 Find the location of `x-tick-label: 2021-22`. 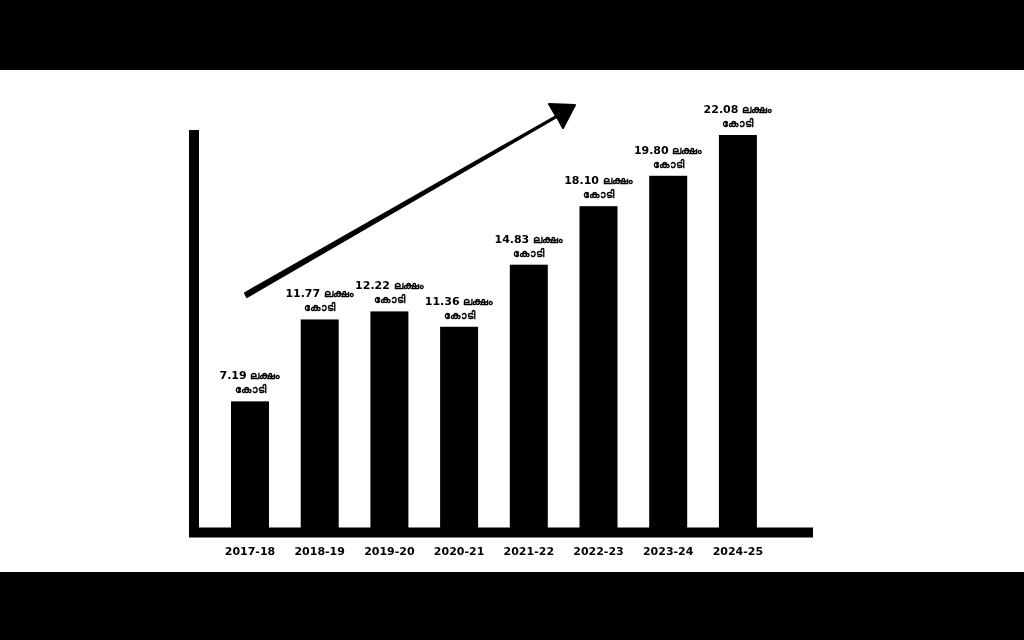

x-tick-label: 2021-22 is located at coordinates (529, 551).